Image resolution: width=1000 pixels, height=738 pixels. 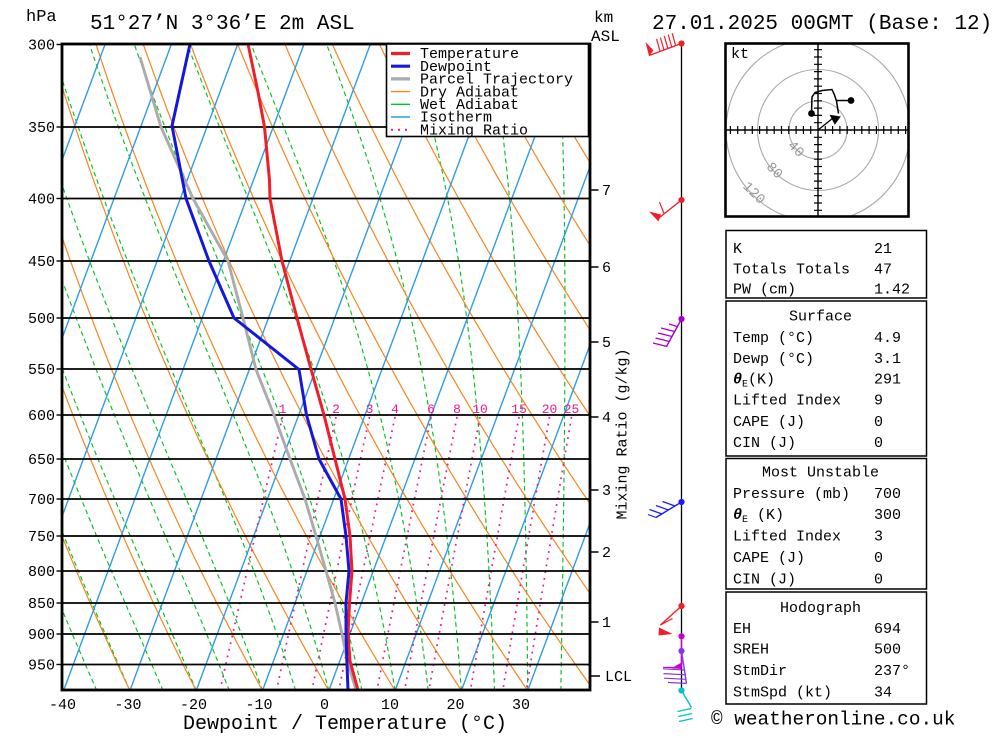 What do you see at coordinates (892, 290) in the screenshot?
I see `svg-text: 1.42` at bounding box center [892, 290].